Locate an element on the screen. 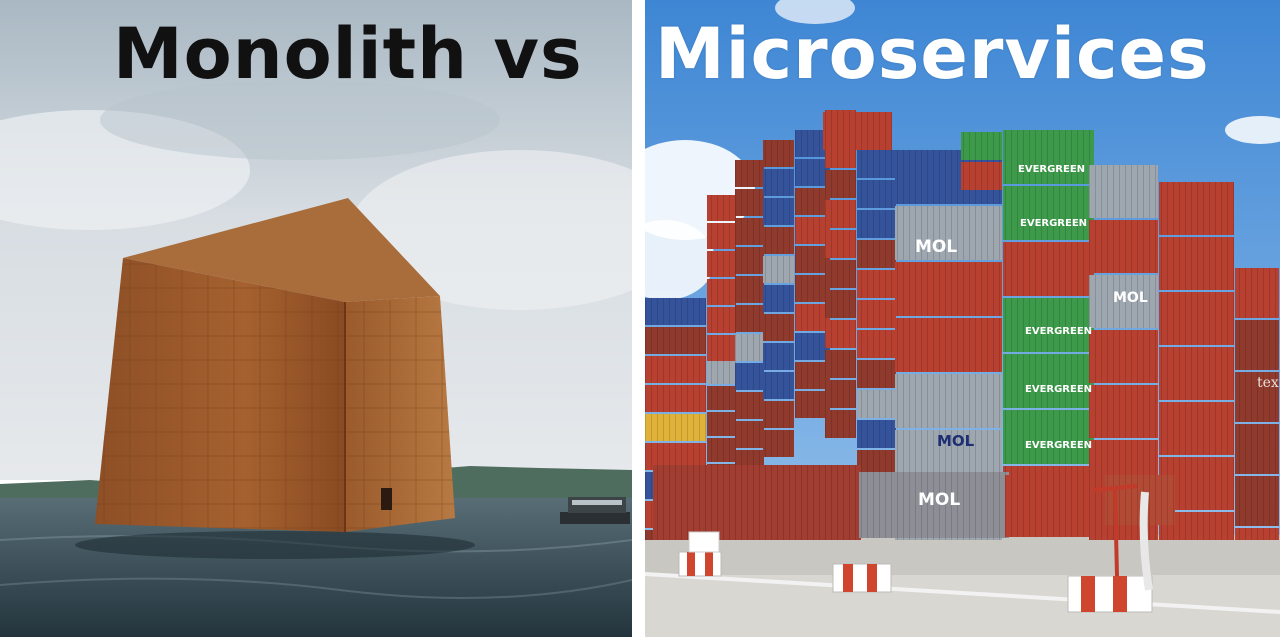  rusty-cube is located at coordinates (275, 365).